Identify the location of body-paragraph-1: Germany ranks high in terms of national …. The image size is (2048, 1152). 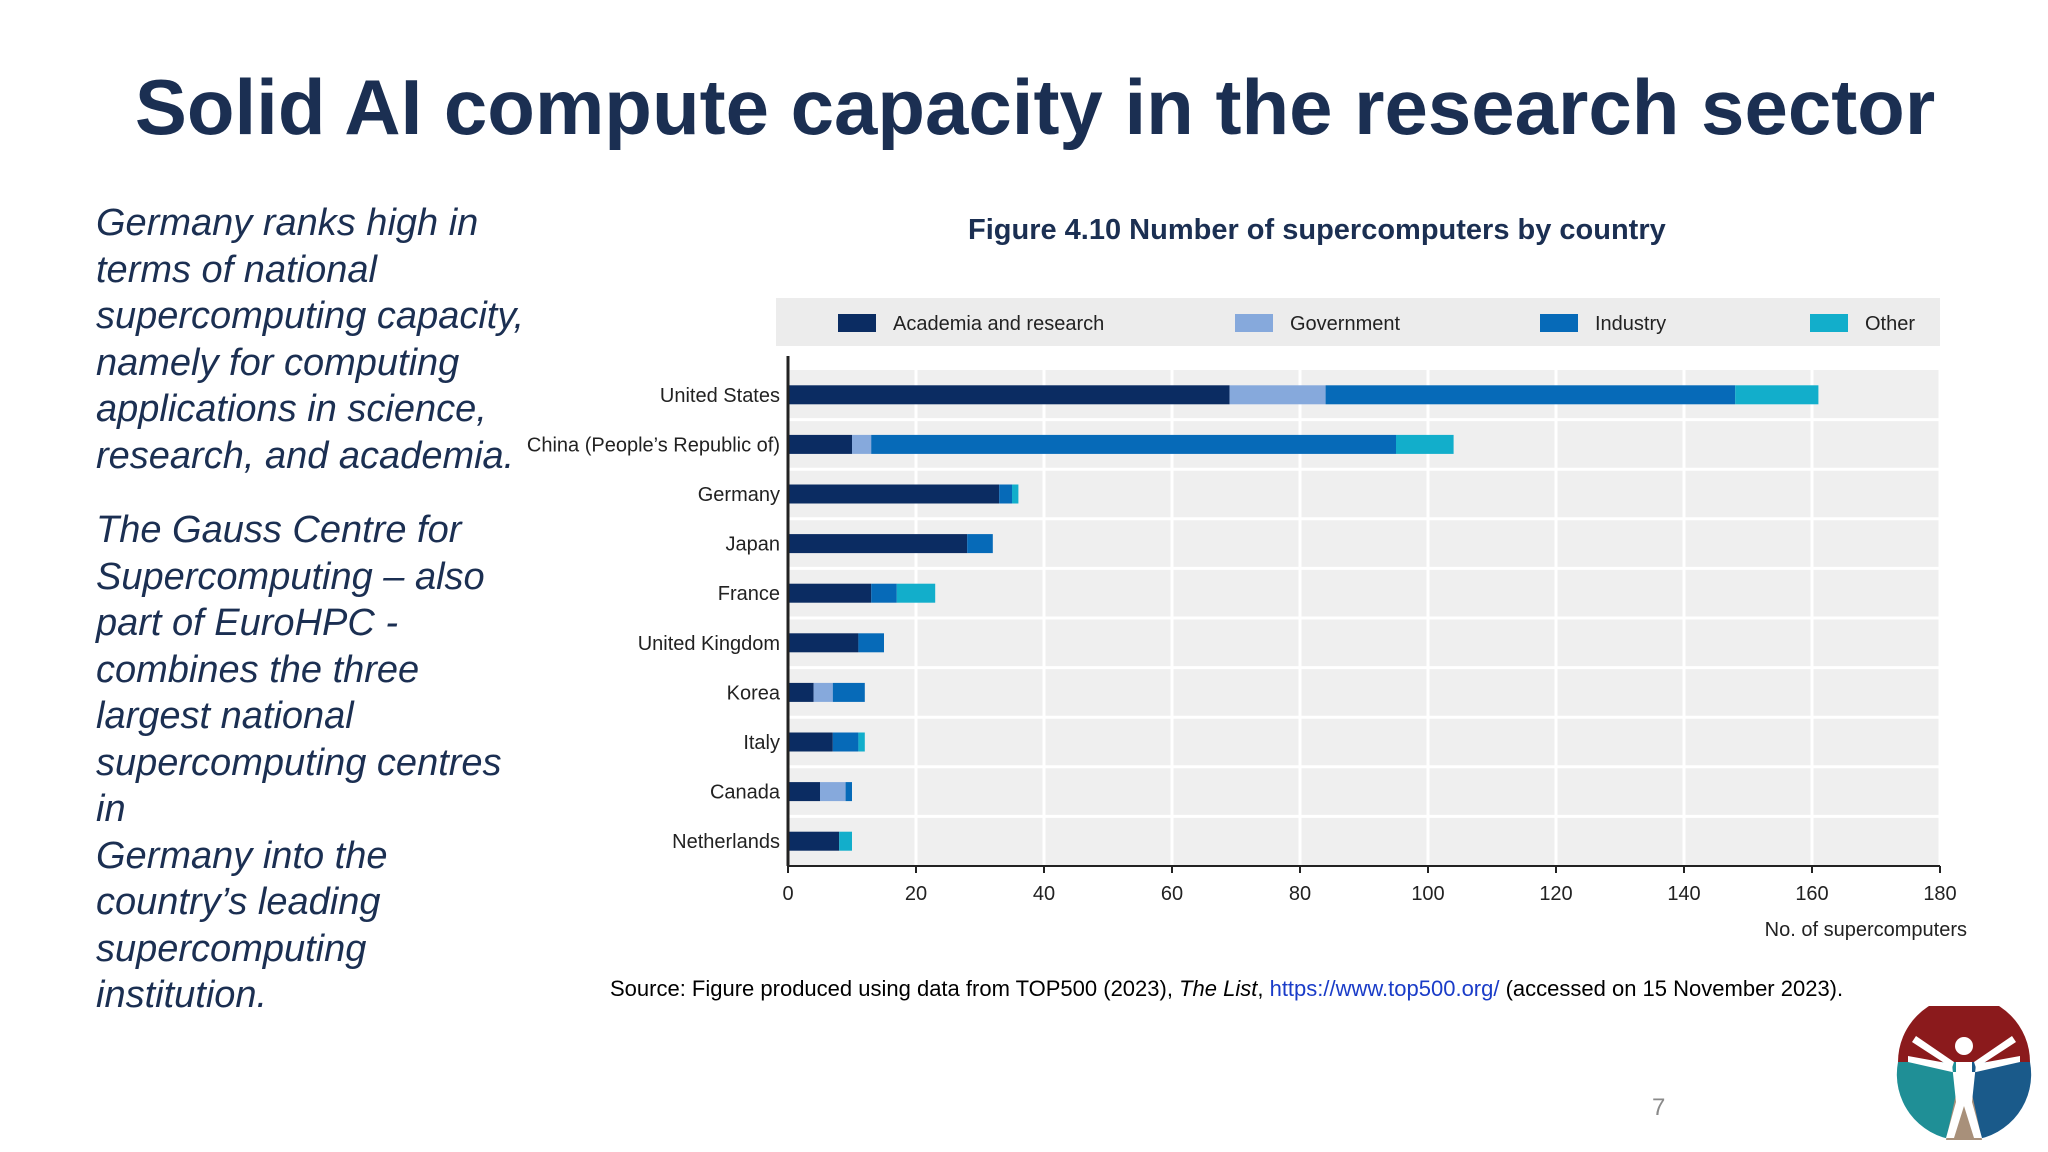
(310, 339).